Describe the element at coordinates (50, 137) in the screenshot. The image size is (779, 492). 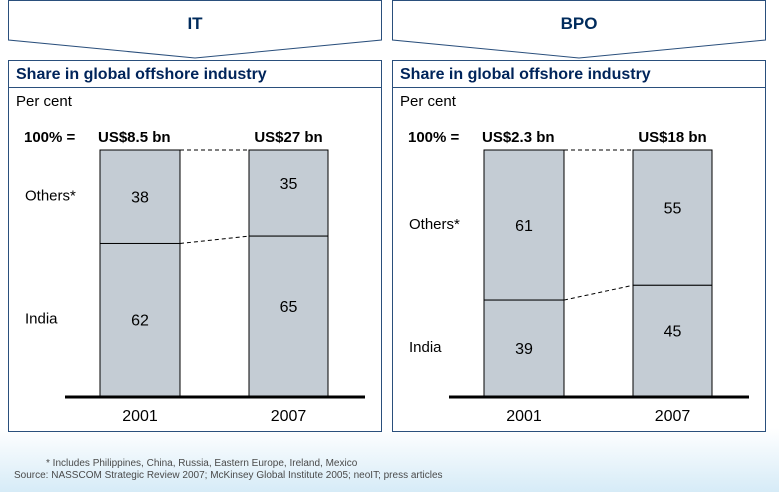
I see `it-total-prefix: 100% =` at that location.